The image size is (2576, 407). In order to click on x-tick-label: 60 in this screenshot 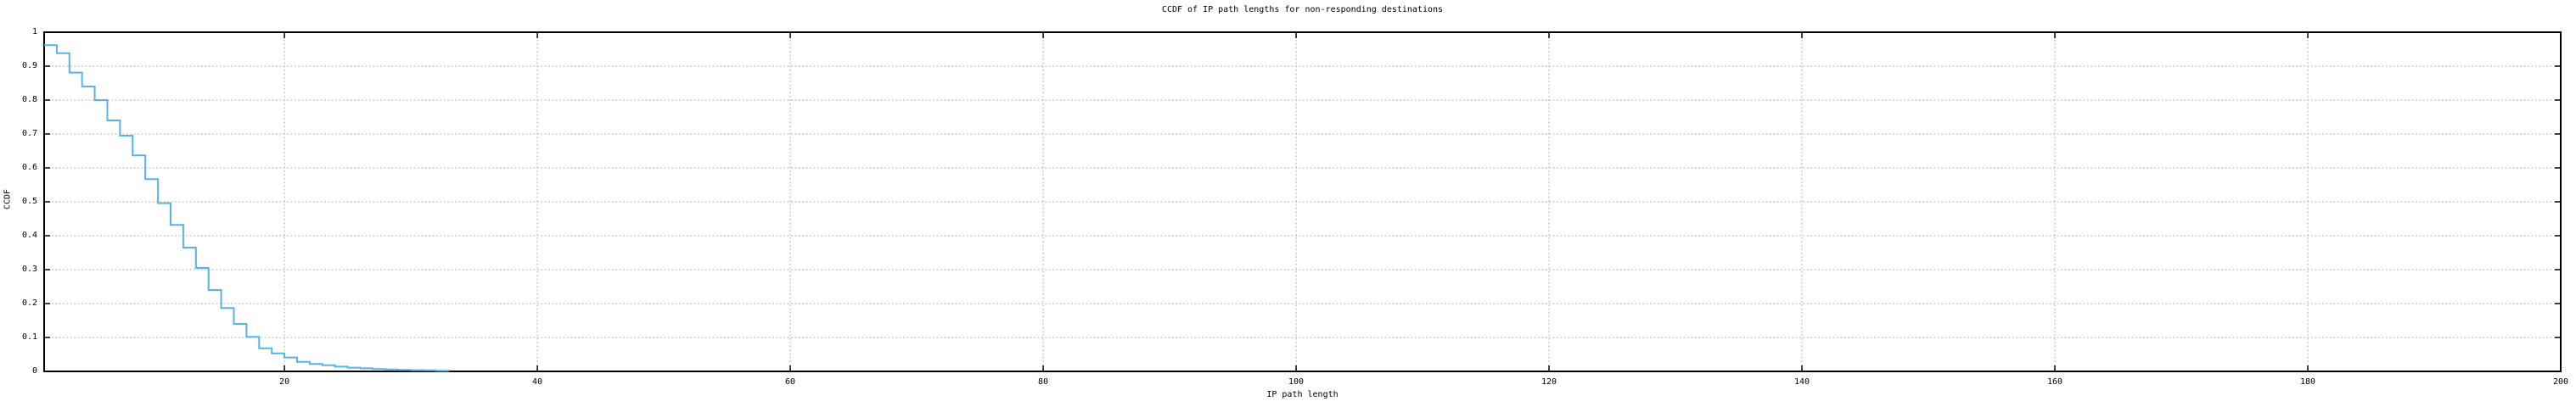, I will do `click(790, 382)`.